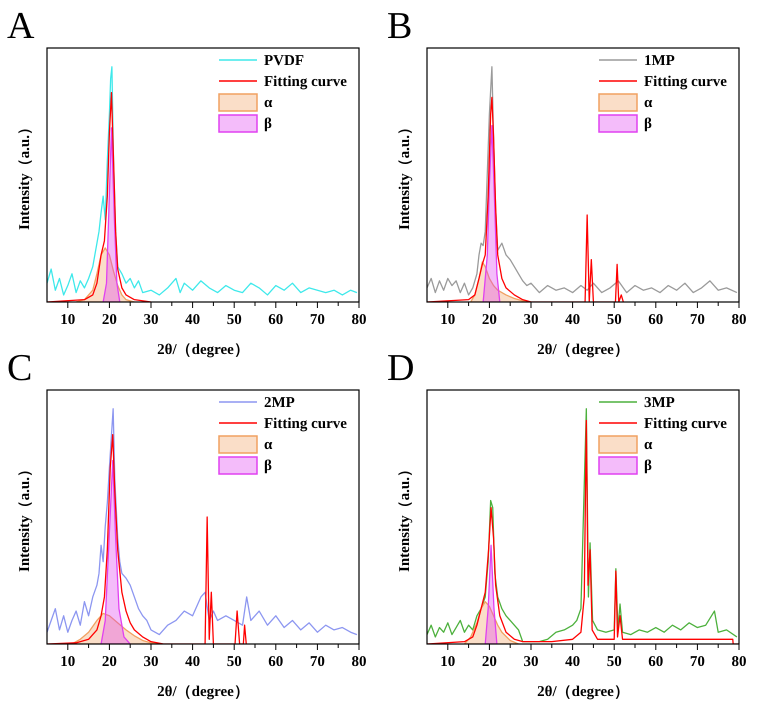  What do you see at coordinates (400, 368) in the screenshot?
I see `chart-title: D` at bounding box center [400, 368].